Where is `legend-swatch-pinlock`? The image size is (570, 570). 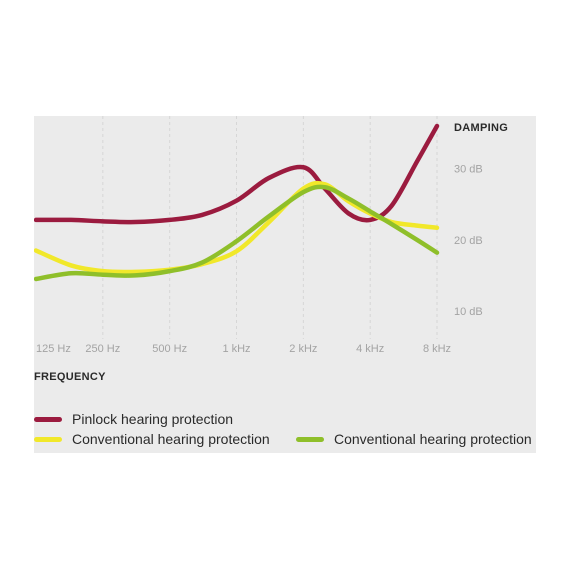
legend-swatch-pinlock is located at coordinates (48, 419).